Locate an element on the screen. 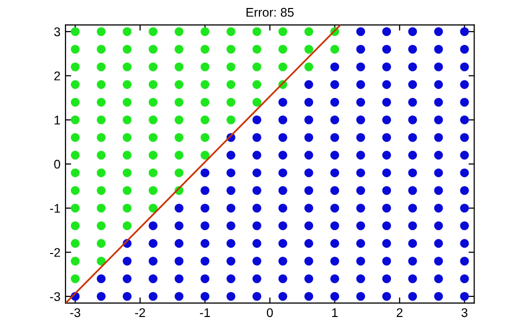 The image size is (524, 333). y-tick-label: -3 is located at coordinates (55, 297).